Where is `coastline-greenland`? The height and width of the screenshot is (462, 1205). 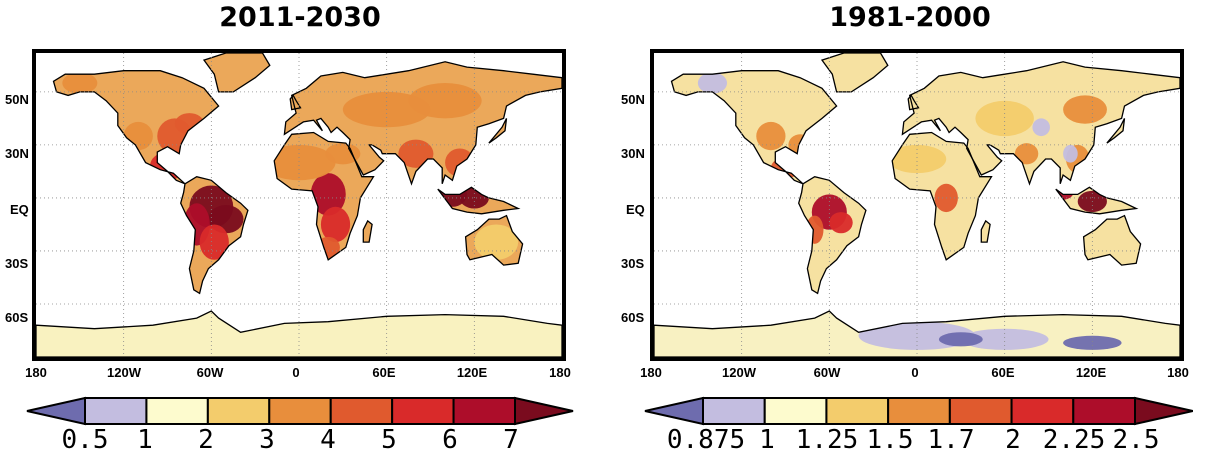 coastline-greenland is located at coordinates (236, 73).